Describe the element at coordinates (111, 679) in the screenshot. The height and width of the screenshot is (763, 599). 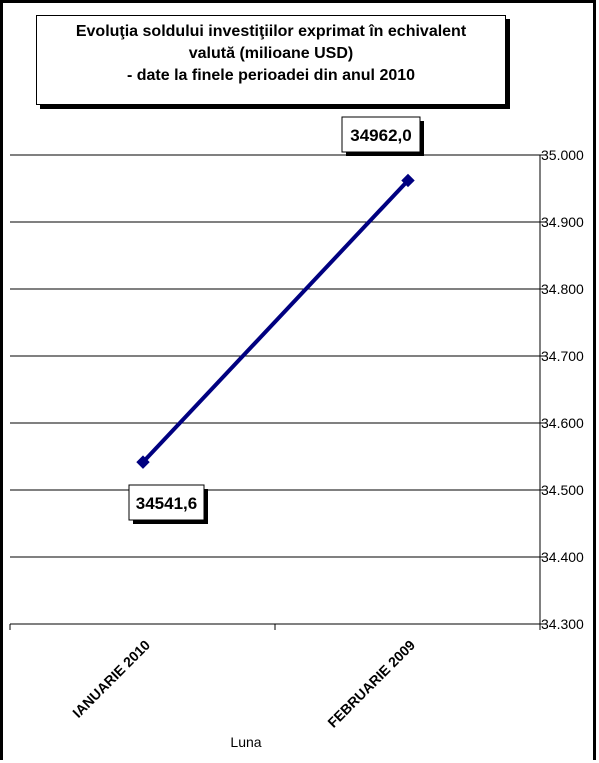
I see `x-category-label: IANUARIE 2010` at that location.